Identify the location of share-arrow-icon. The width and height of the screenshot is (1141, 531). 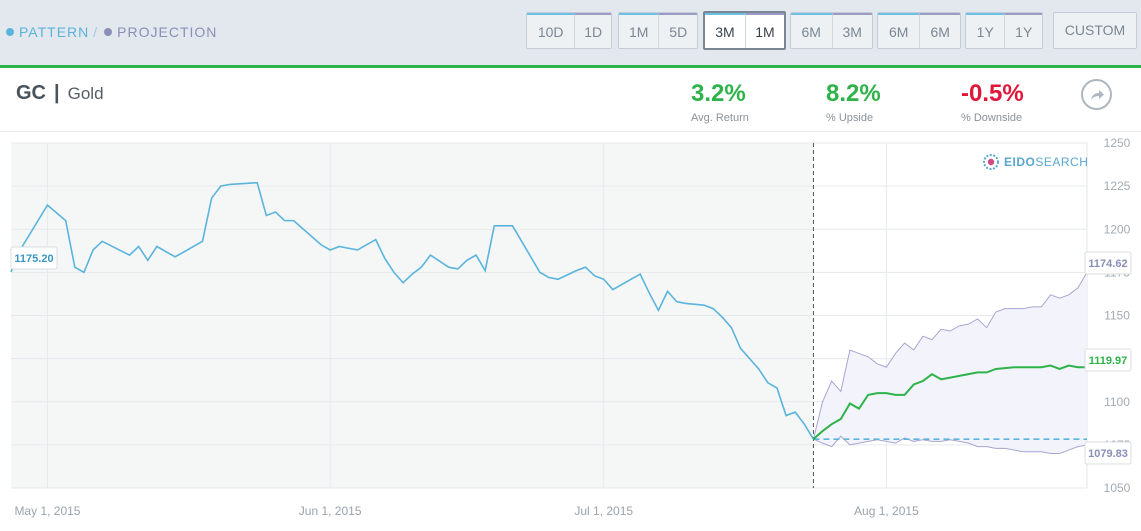
(1097, 94).